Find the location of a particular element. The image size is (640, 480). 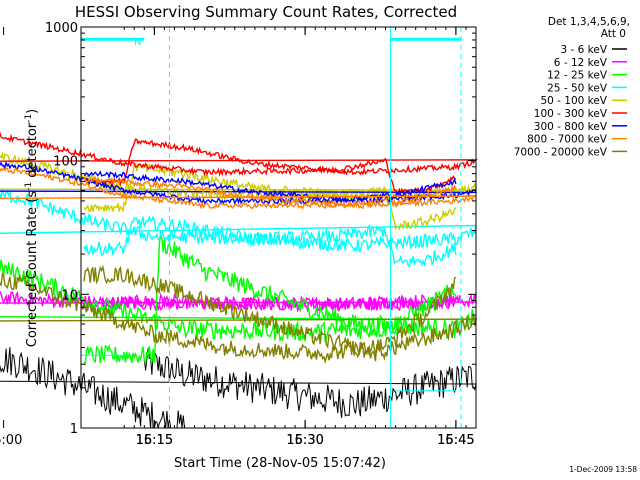

legend-entry: 25 - 50 keV is located at coordinates (577, 88).